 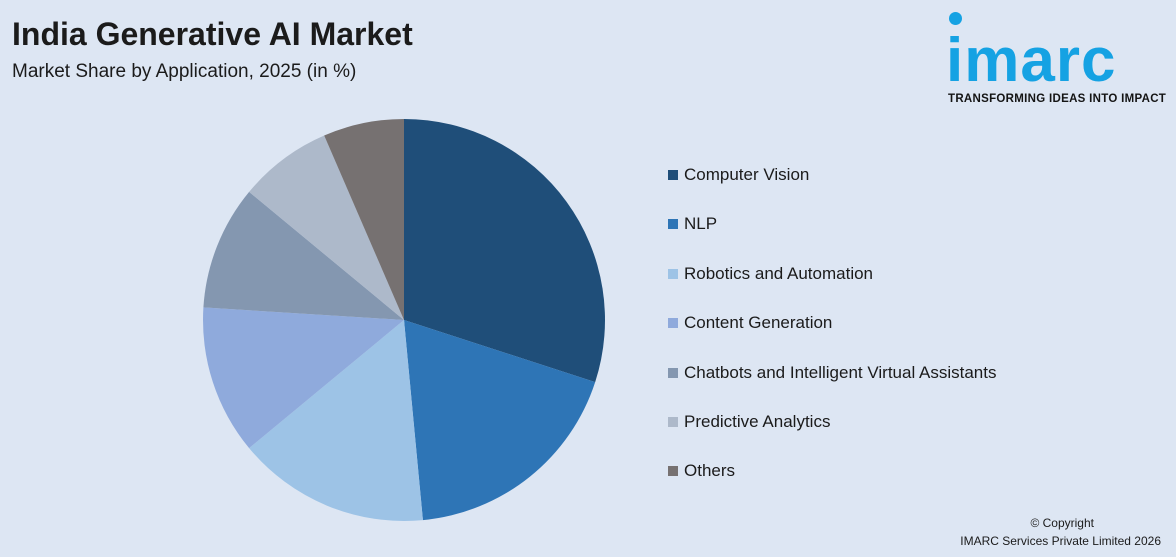 What do you see at coordinates (500, 420) in the screenshot?
I see `pie-slice-nlp` at bounding box center [500, 420].